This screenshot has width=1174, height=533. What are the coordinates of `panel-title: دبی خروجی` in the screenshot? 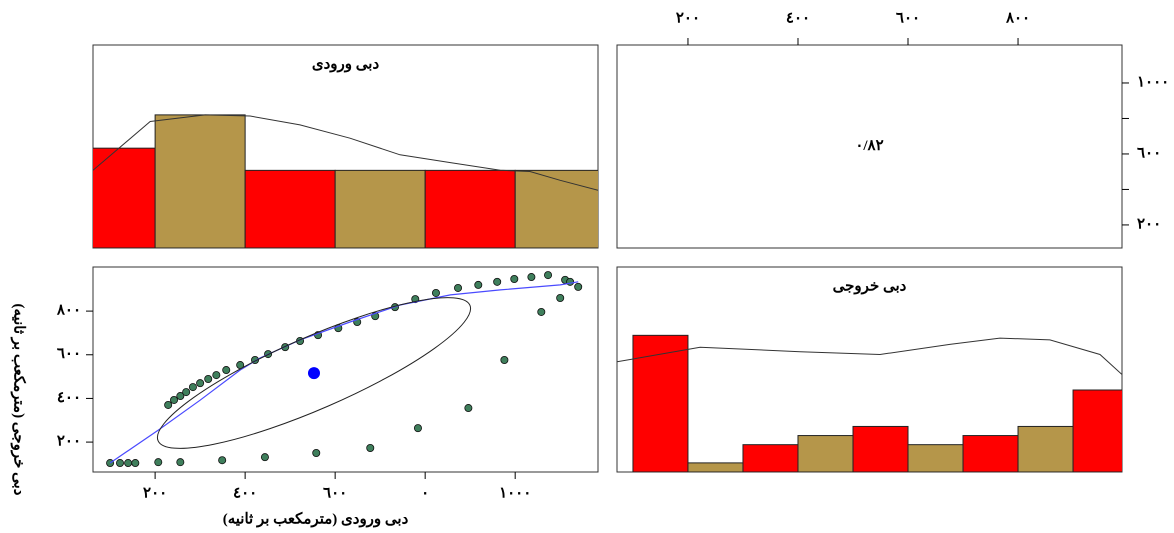 It's located at (870, 286).